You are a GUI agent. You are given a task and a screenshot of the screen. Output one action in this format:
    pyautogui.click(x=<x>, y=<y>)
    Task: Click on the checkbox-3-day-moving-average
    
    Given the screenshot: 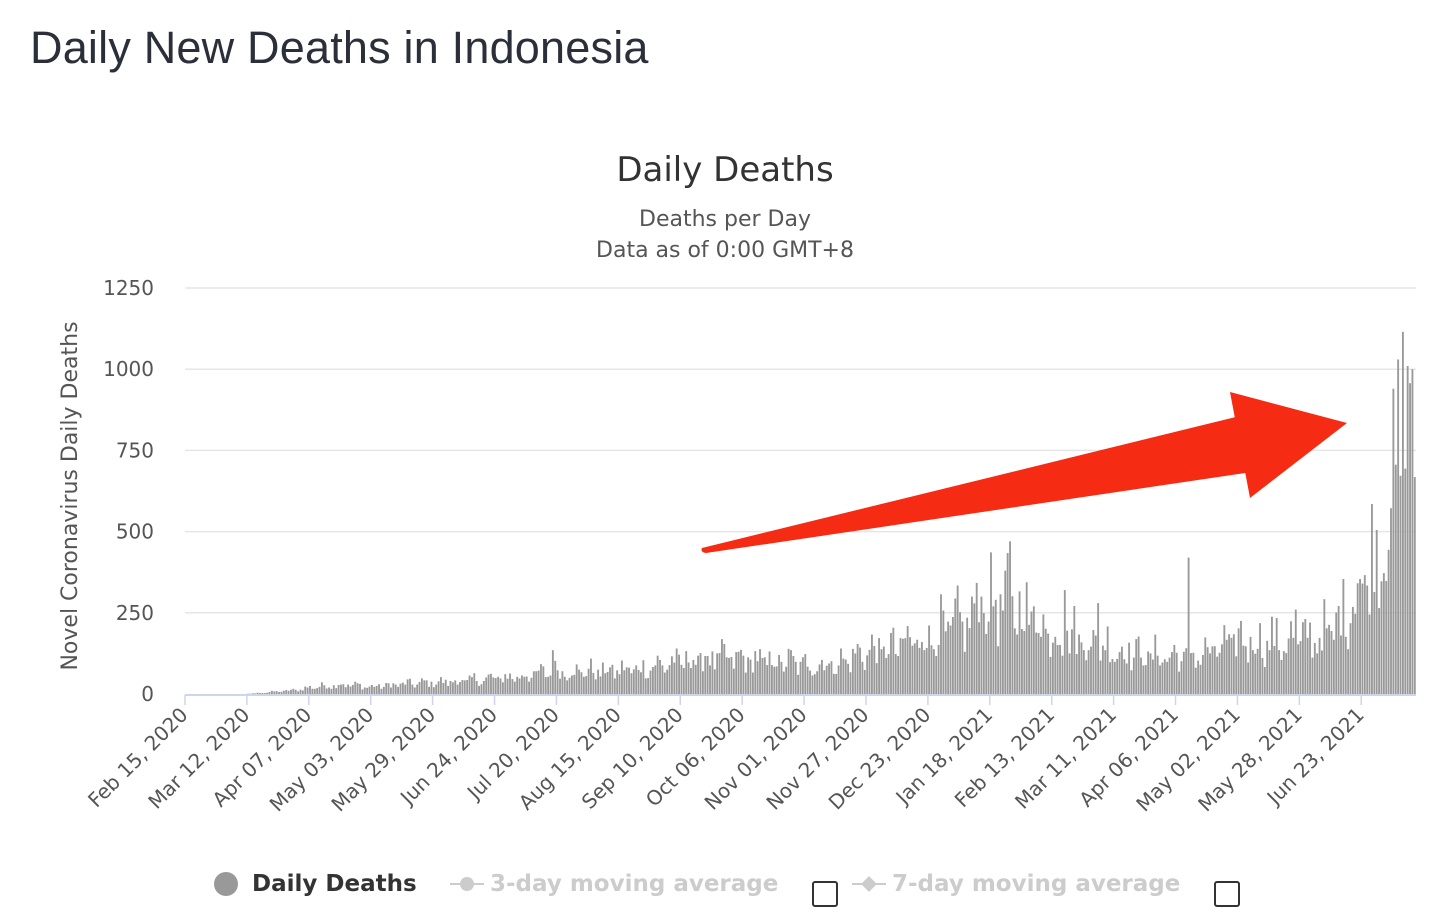 What is the action you would take?
    pyautogui.click(x=825, y=894)
    